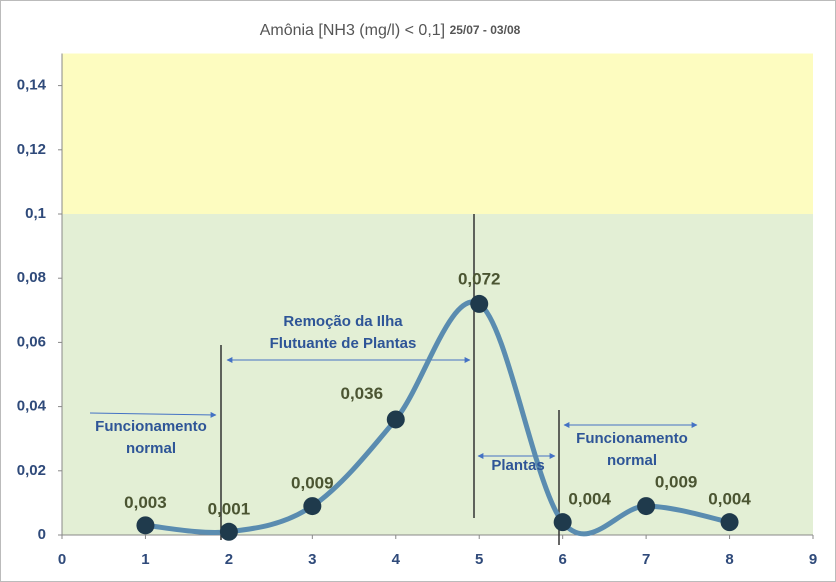  Describe the element at coordinates (362, 393) in the screenshot. I see `data-label: 0,036` at that location.